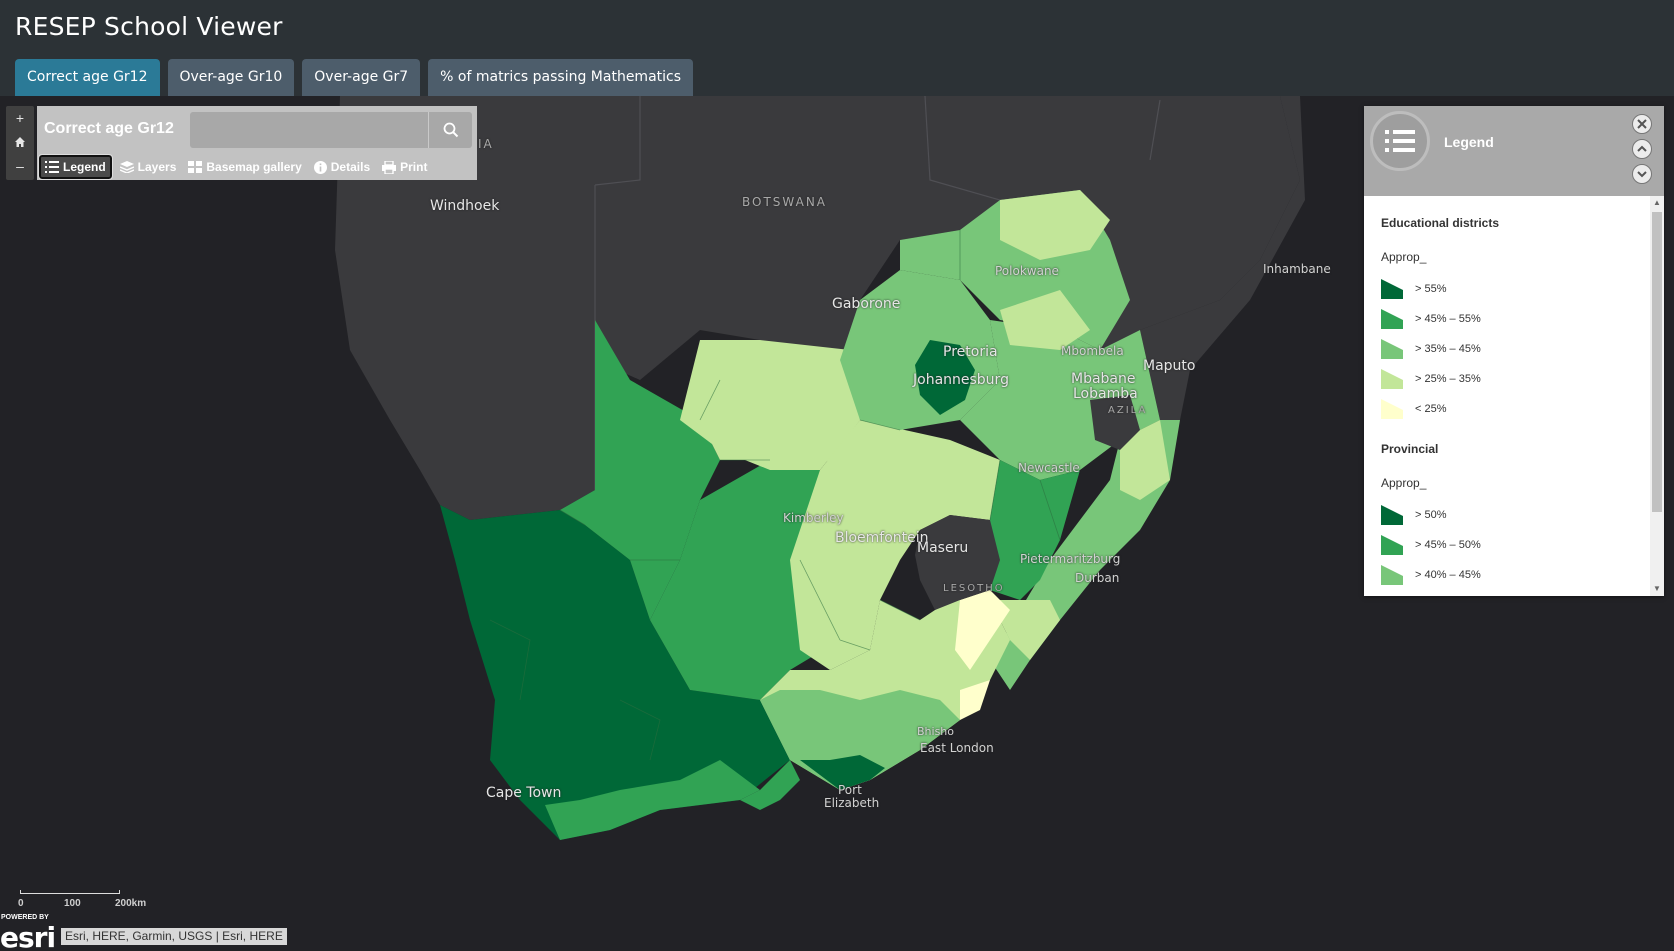 Image resolution: width=1674 pixels, height=951 pixels. I want to click on label-botswana: BOTSWANA, so click(785, 202).